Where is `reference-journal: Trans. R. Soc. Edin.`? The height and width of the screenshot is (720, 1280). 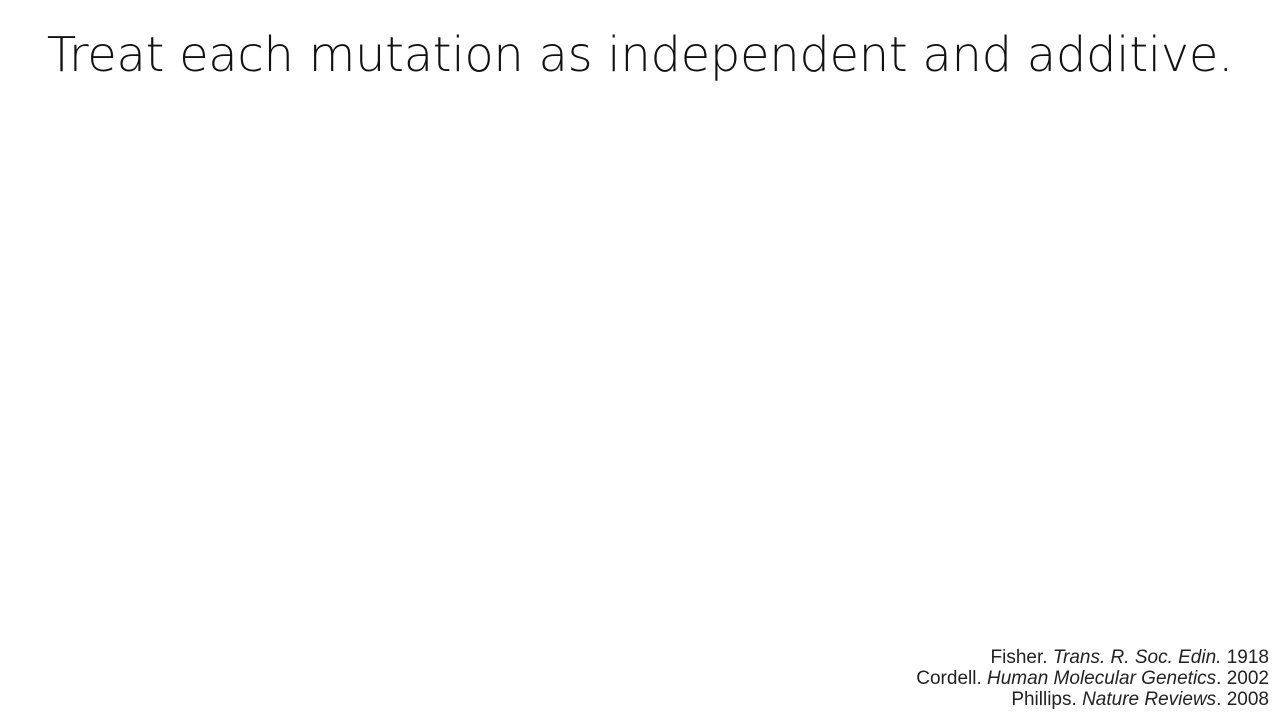
reference-journal: Trans. R. Soc. Edin. is located at coordinates (1137, 657).